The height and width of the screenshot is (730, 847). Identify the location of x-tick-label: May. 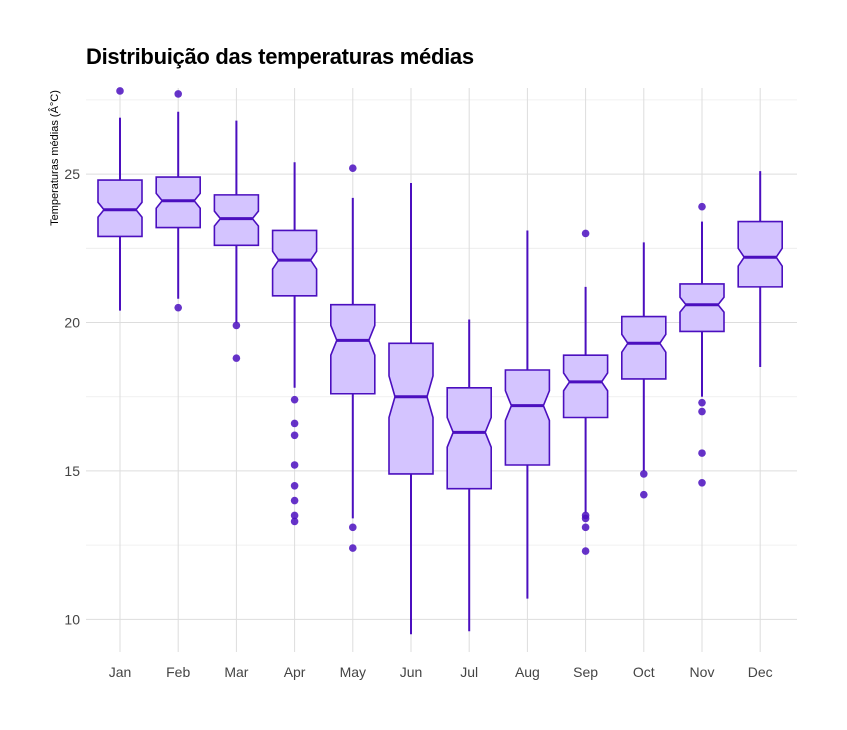
(353, 672).